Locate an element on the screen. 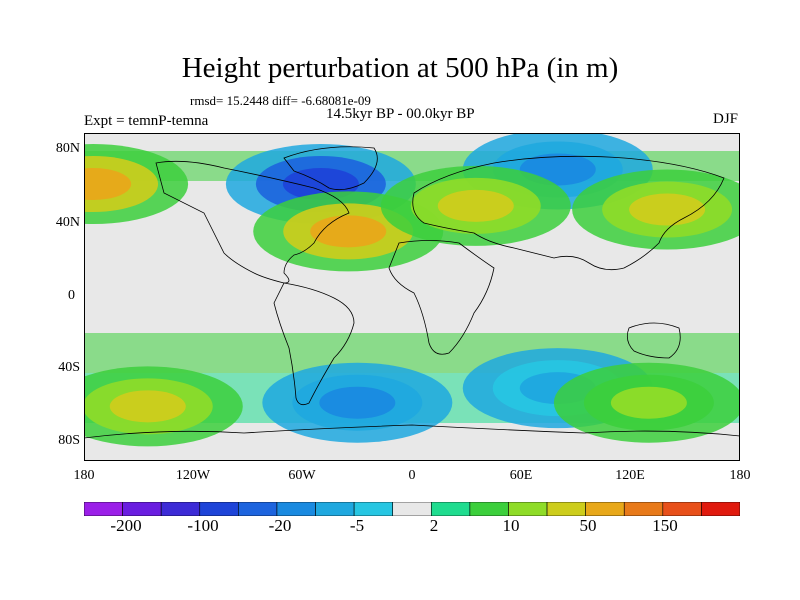  southern-low-atlantic is located at coordinates (357, 402).